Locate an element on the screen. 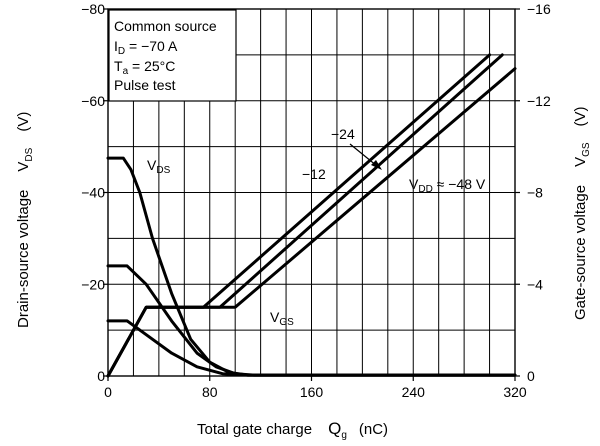 The image size is (600, 446). vdd-pointer-arrow is located at coordinates (363, 155).